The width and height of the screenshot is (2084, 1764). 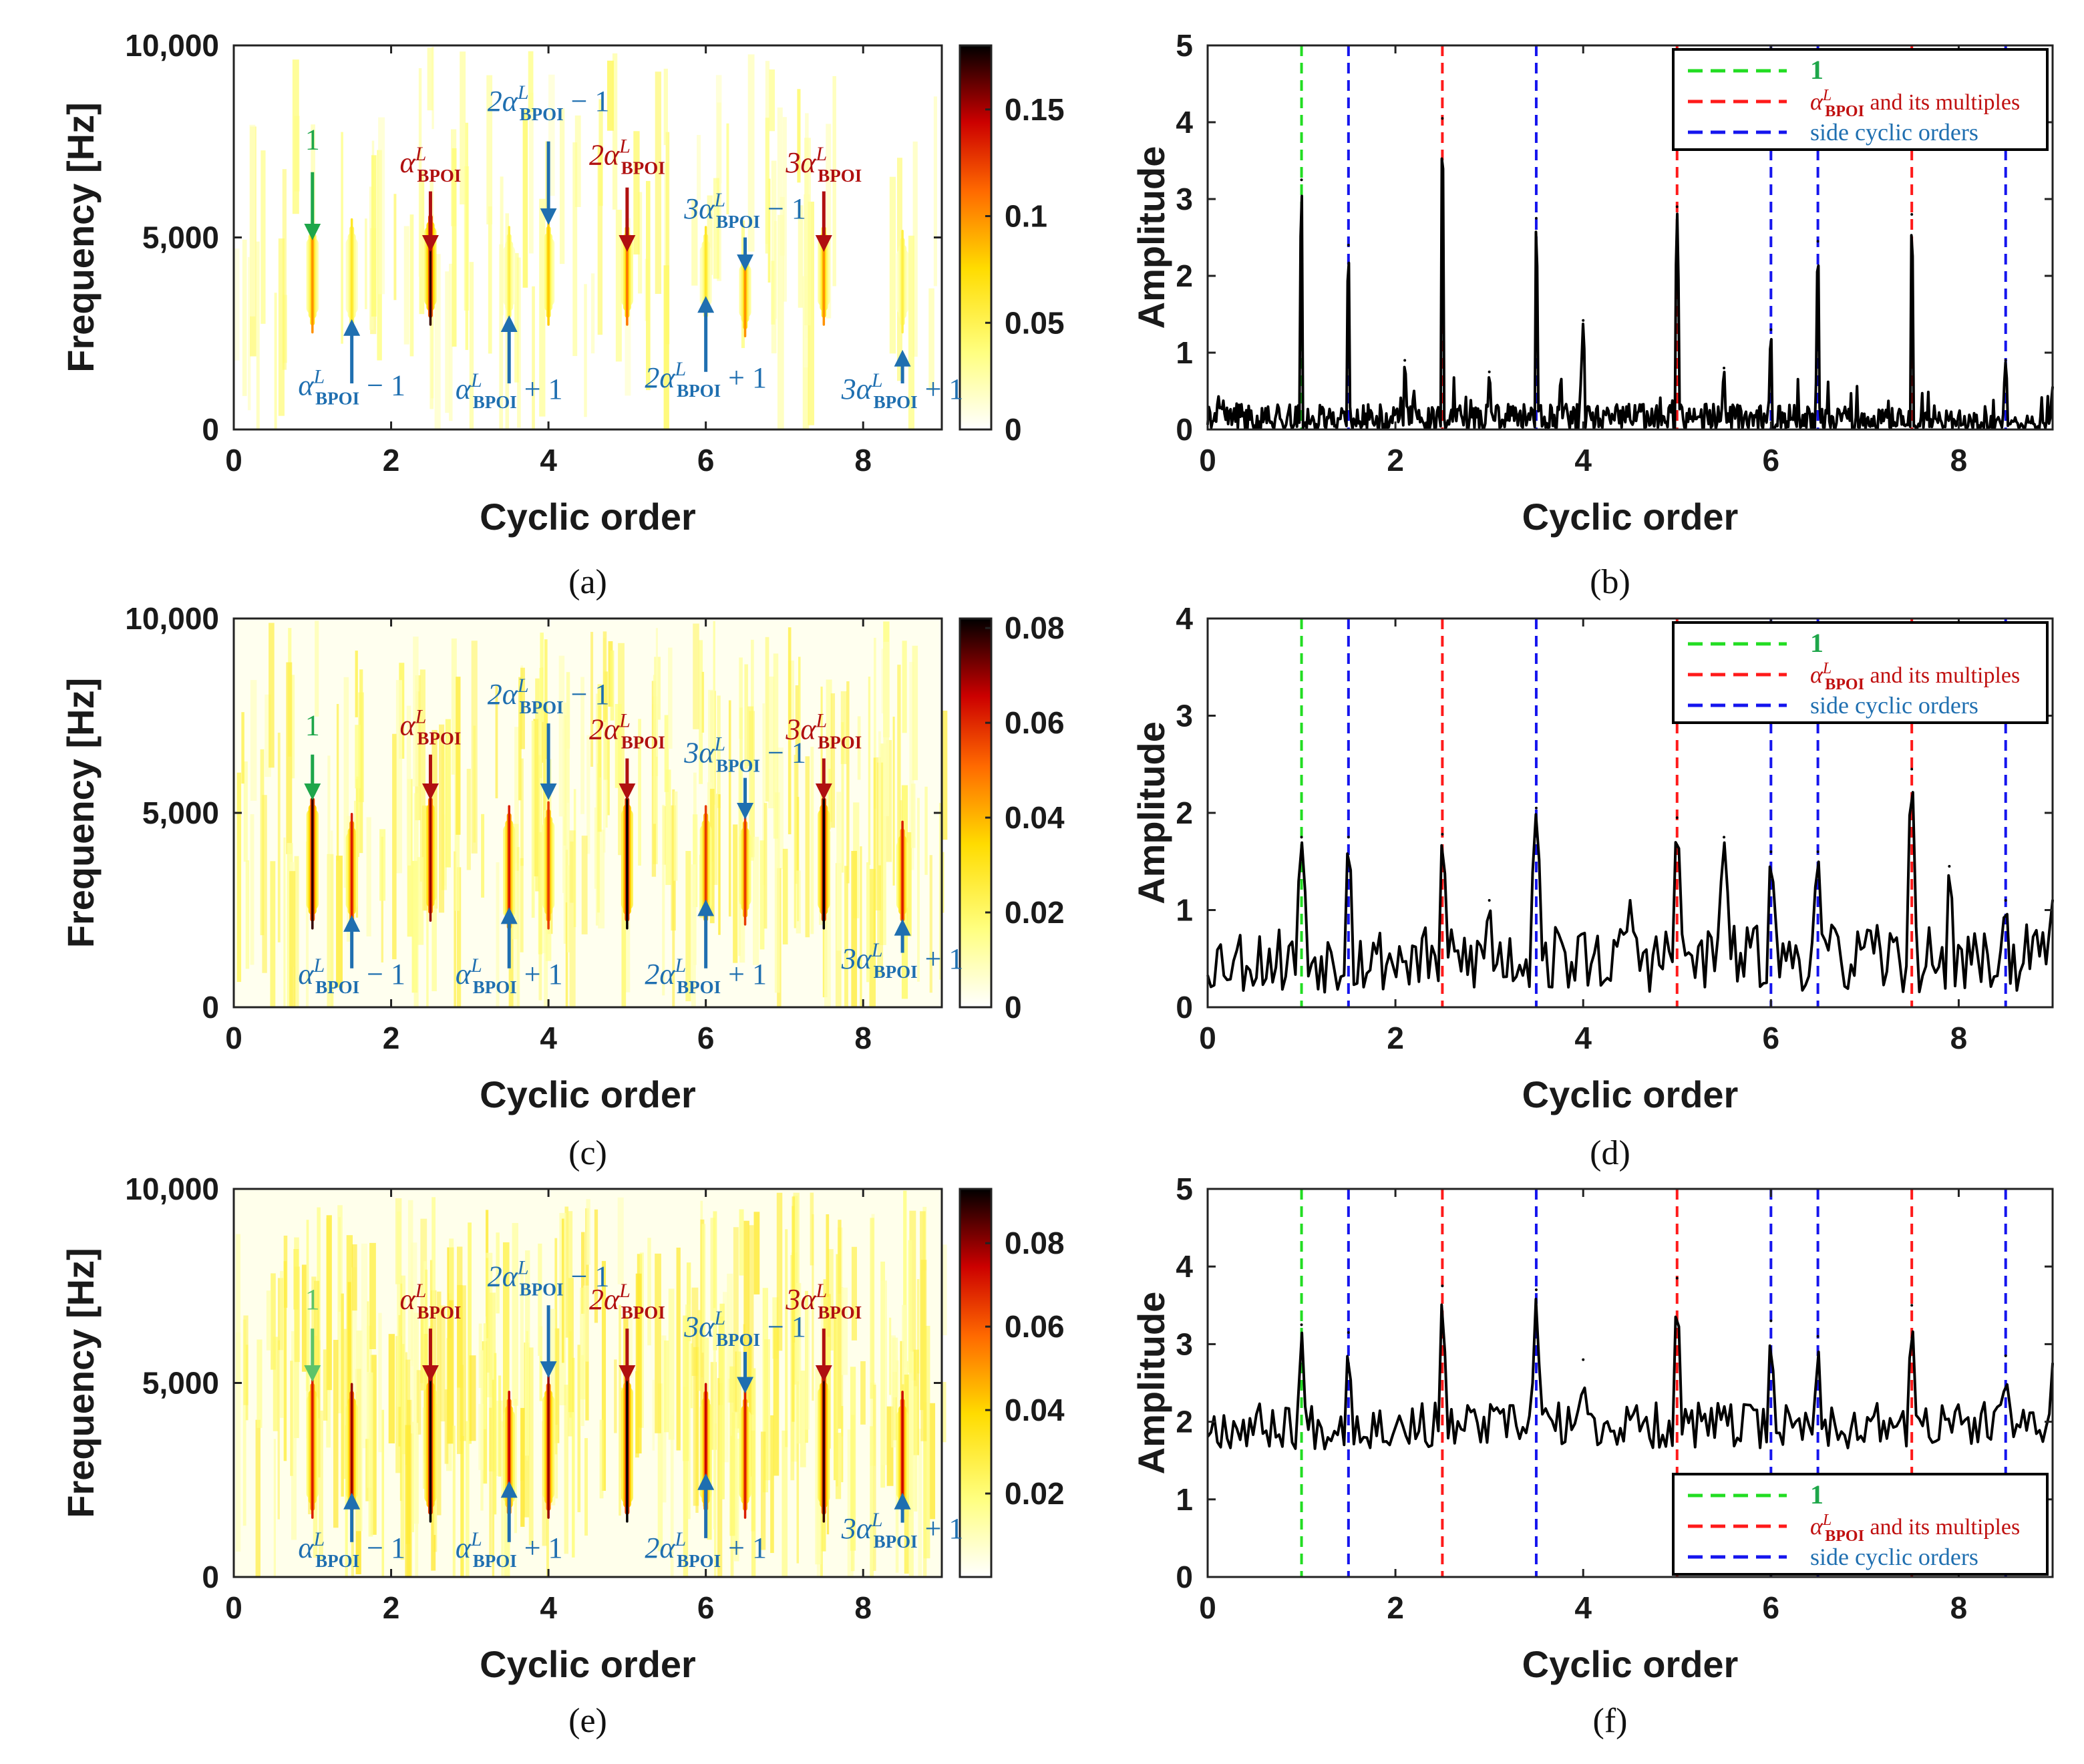 What do you see at coordinates (233, 461) in the screenshot?
I see `x-tick-label: 0` at bounding box center [233, 461].